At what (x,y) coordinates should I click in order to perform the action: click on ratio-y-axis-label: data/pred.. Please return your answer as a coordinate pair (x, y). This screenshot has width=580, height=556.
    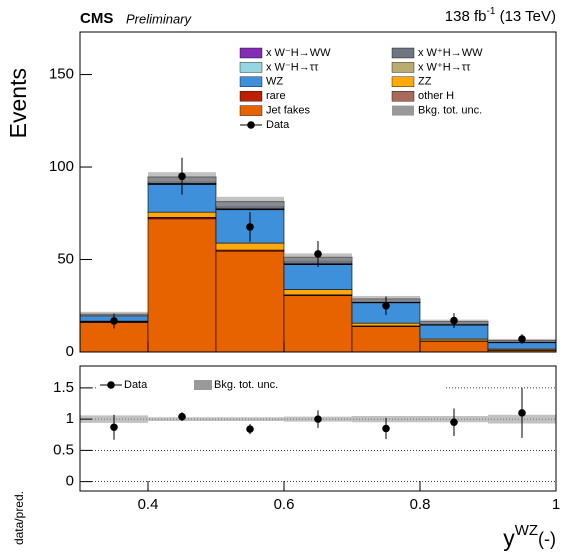
    Looking at the image, I should click on (19, 518).